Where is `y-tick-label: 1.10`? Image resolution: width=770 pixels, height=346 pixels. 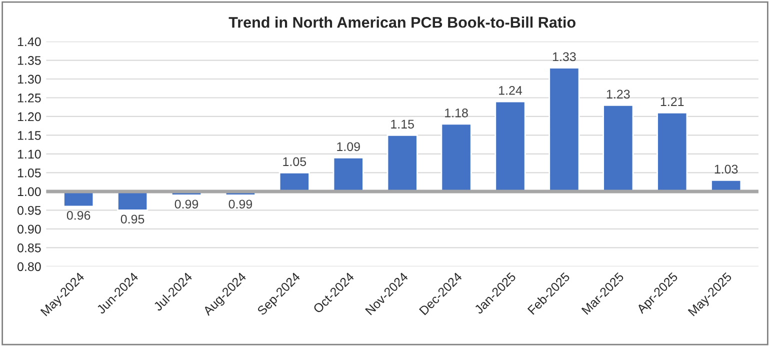
y-tick-label: 1.10 is located at coordinates (29, 154).